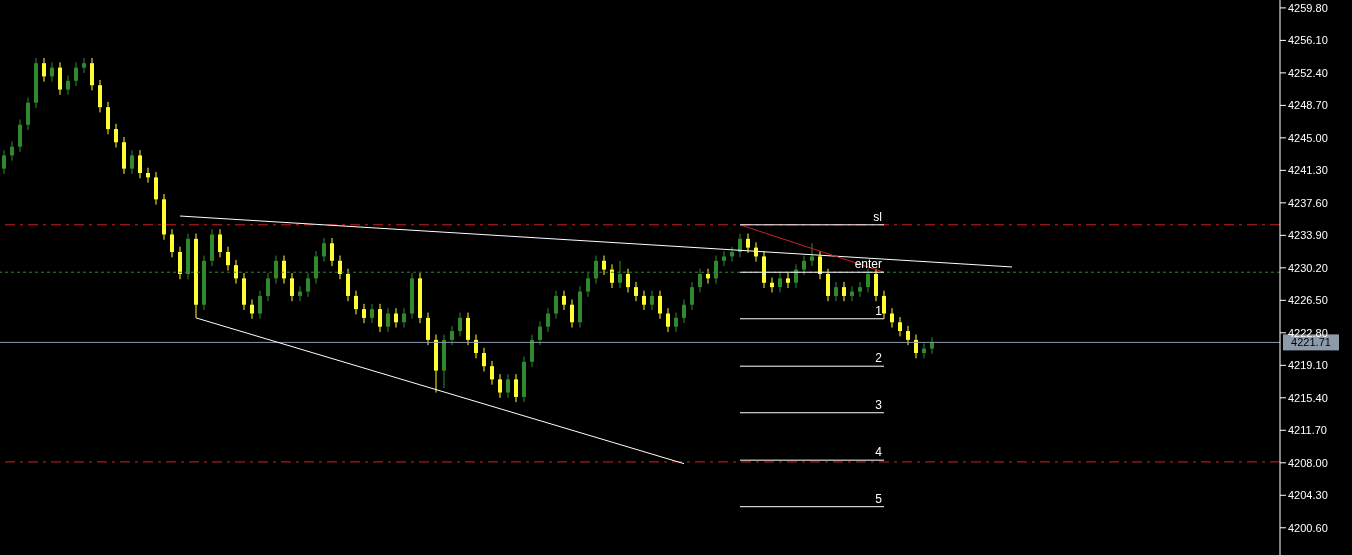 This screenshot has height=555, width=1352. What do you see at coordinates (1308, 267) in the screenshot?
I see `y-tick-label: 4230.20` at bounding box center [1308, 267].